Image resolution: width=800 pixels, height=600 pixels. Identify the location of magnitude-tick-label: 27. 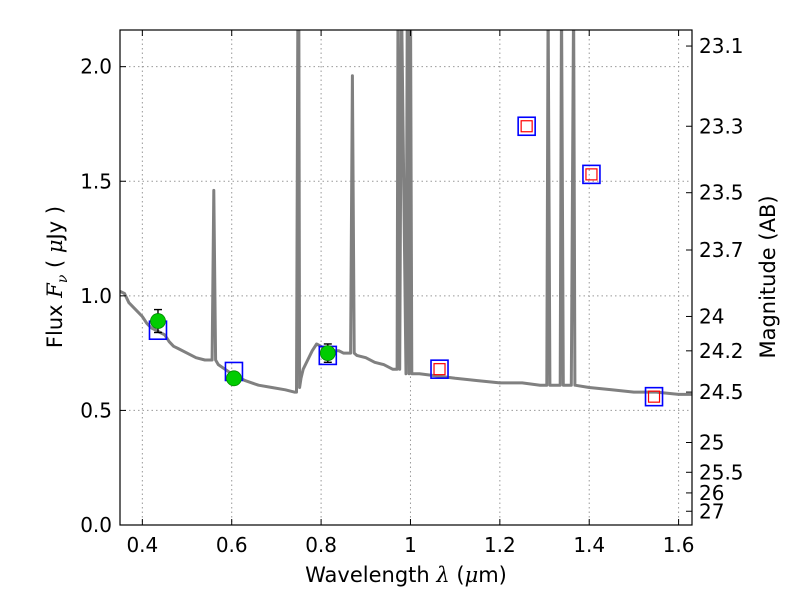
(711, 511).